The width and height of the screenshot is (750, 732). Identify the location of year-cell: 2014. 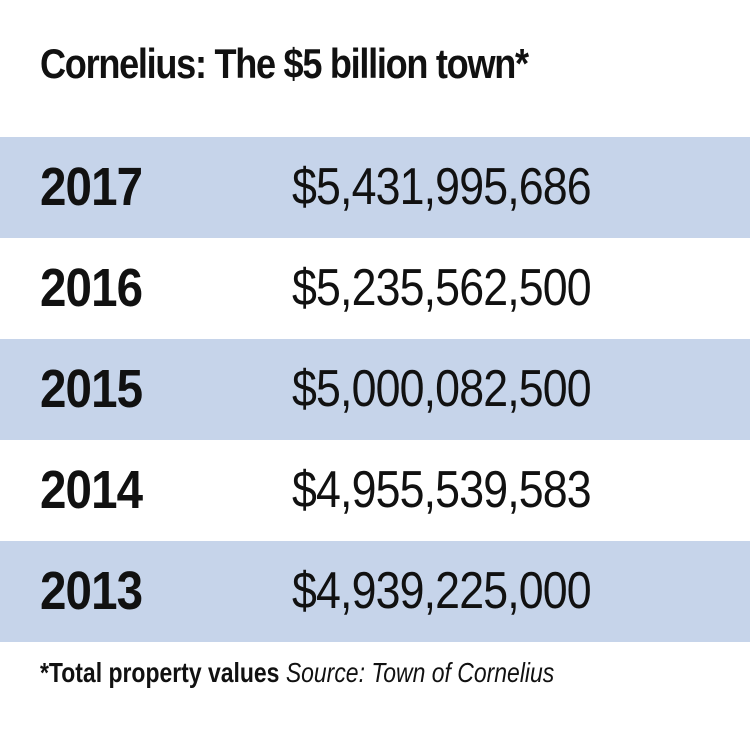
(91, 490).